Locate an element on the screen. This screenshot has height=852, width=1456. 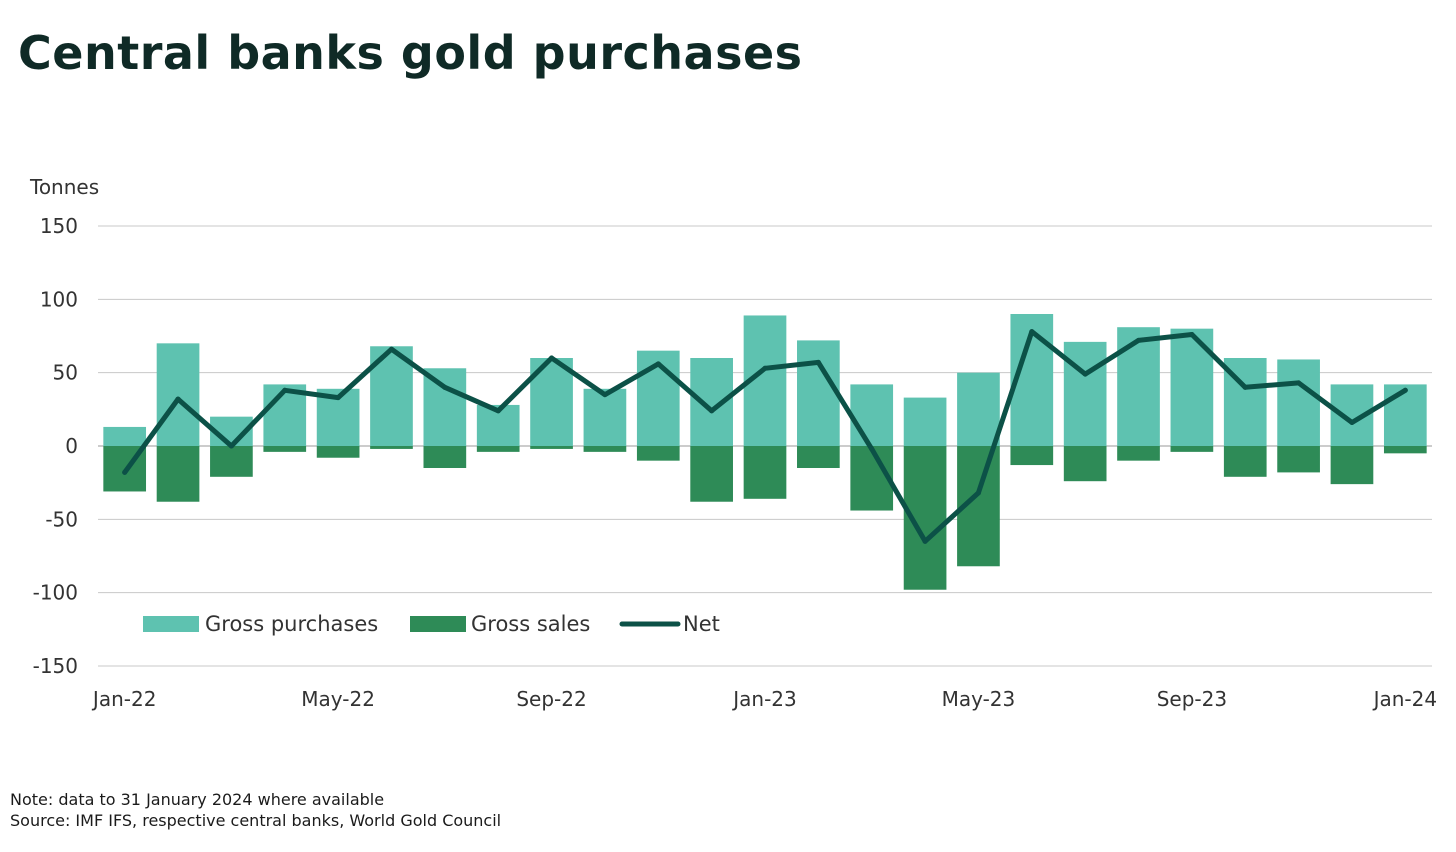
y-tick-labels: 150 100 50 0 -50 -100 -150 is located at coordinates (55, 446).